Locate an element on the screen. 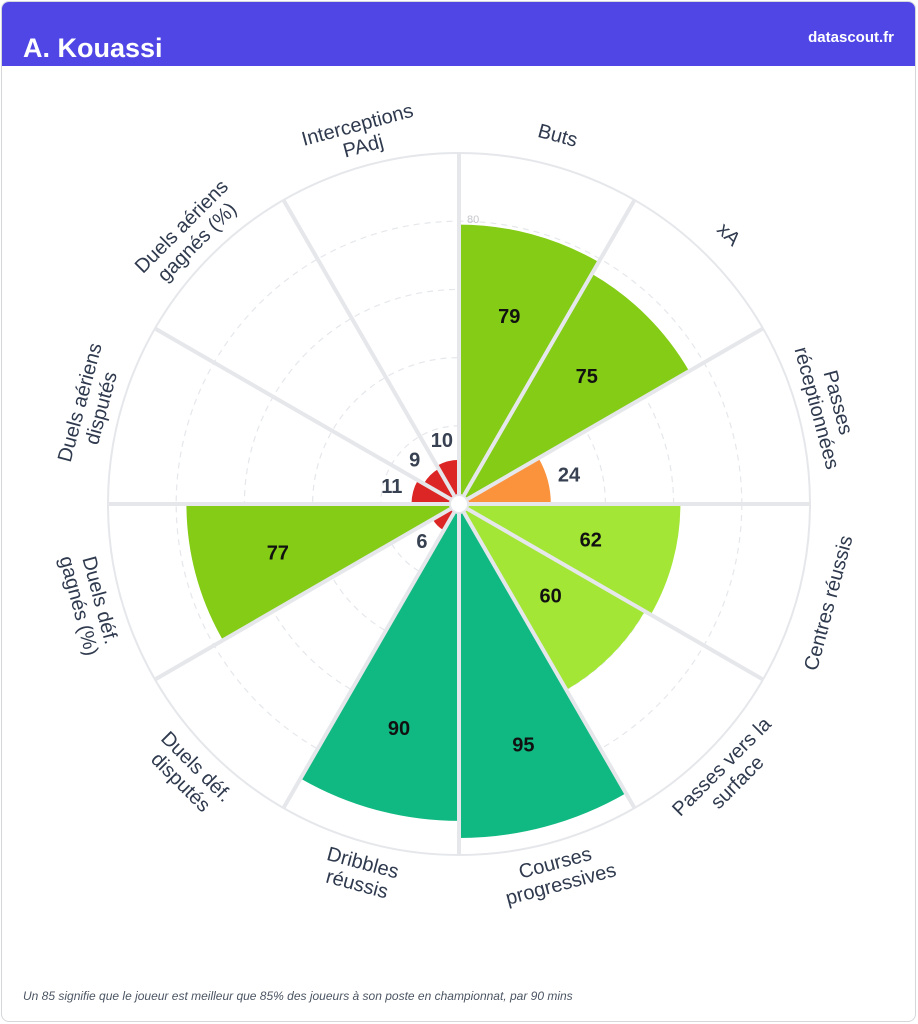 This screenshot has height=1024, width=918. value-label: 79 is located at coordinates (509, 317).